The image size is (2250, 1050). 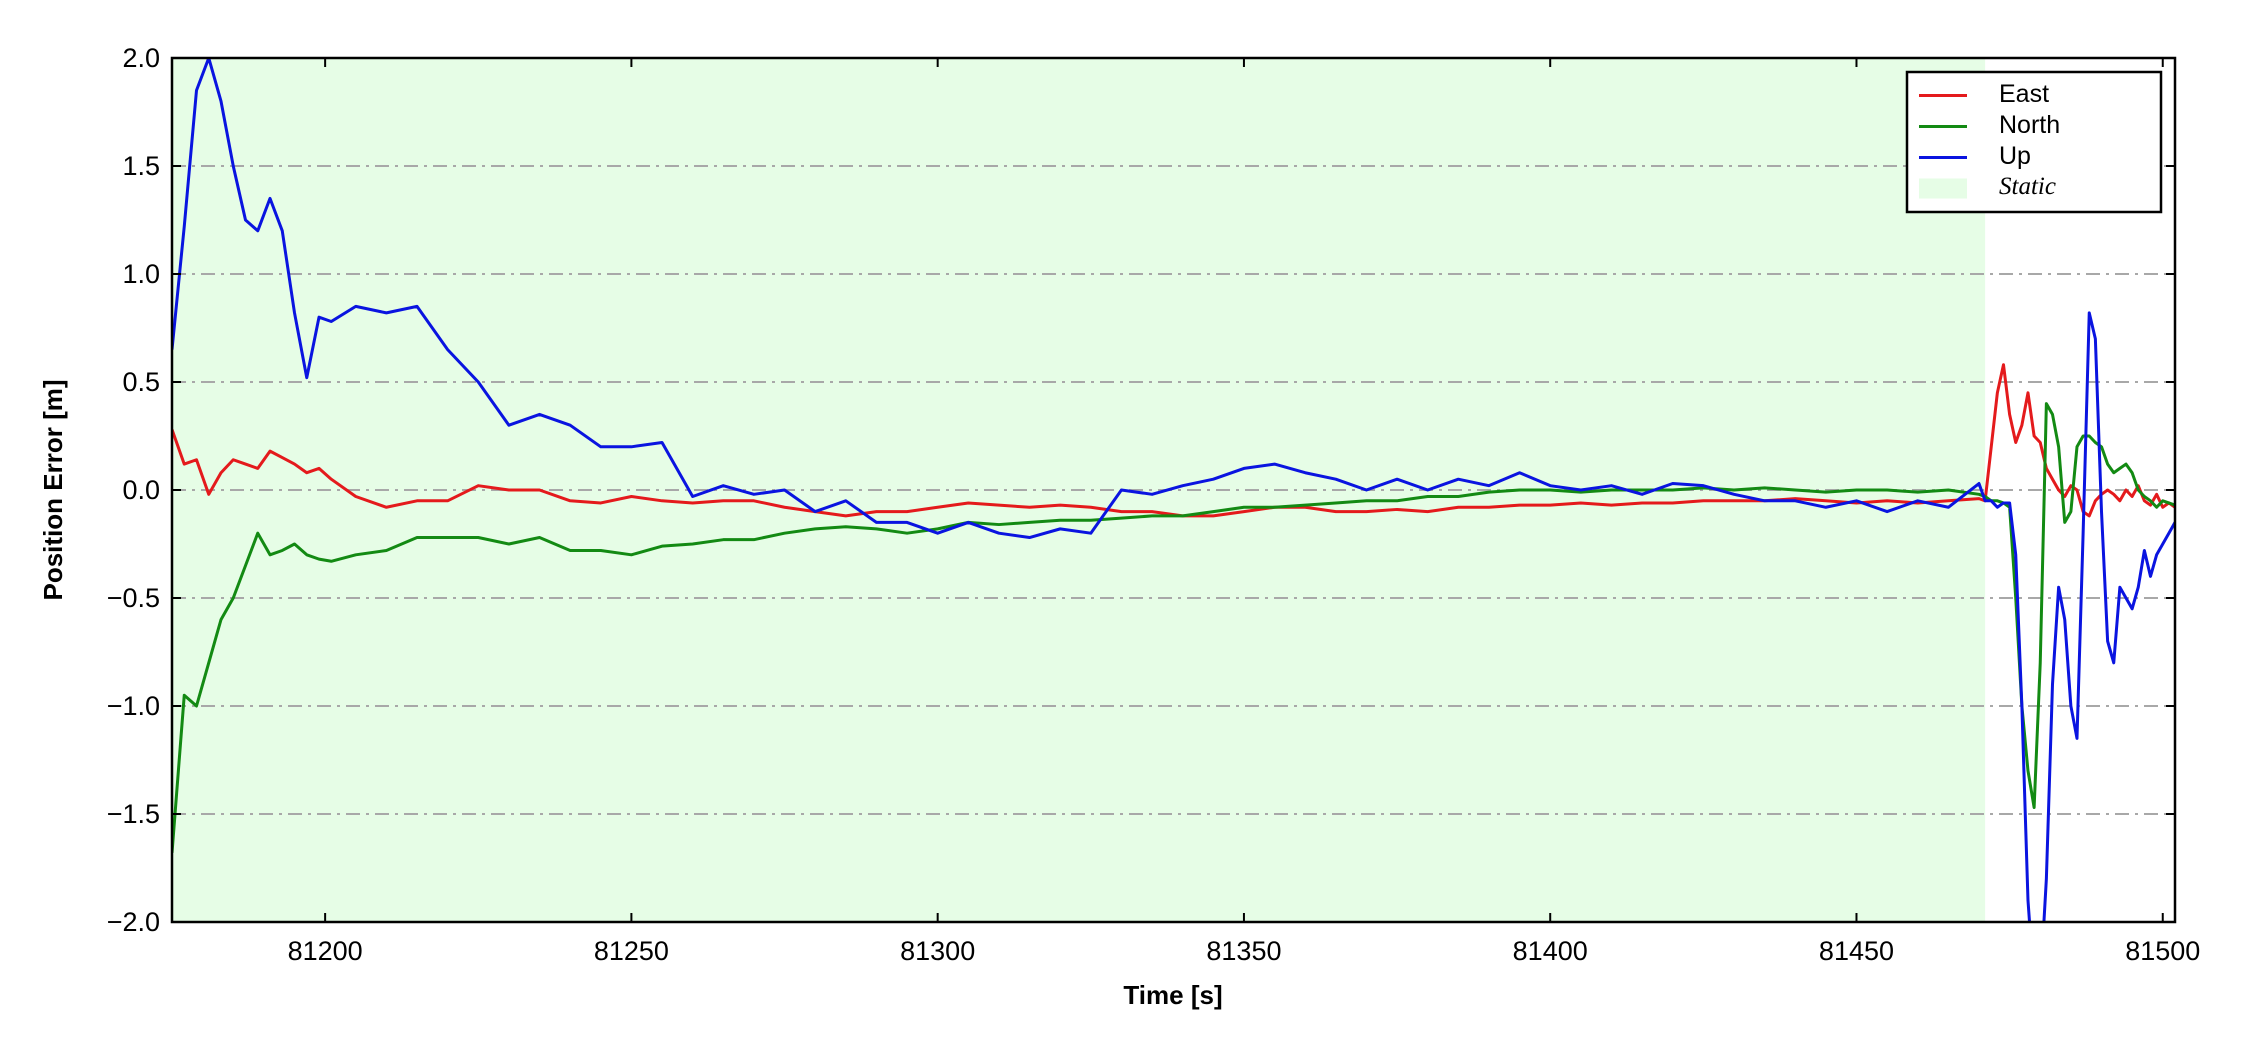 I want to click on legend-label: Up, so click(x=2015, y=156).